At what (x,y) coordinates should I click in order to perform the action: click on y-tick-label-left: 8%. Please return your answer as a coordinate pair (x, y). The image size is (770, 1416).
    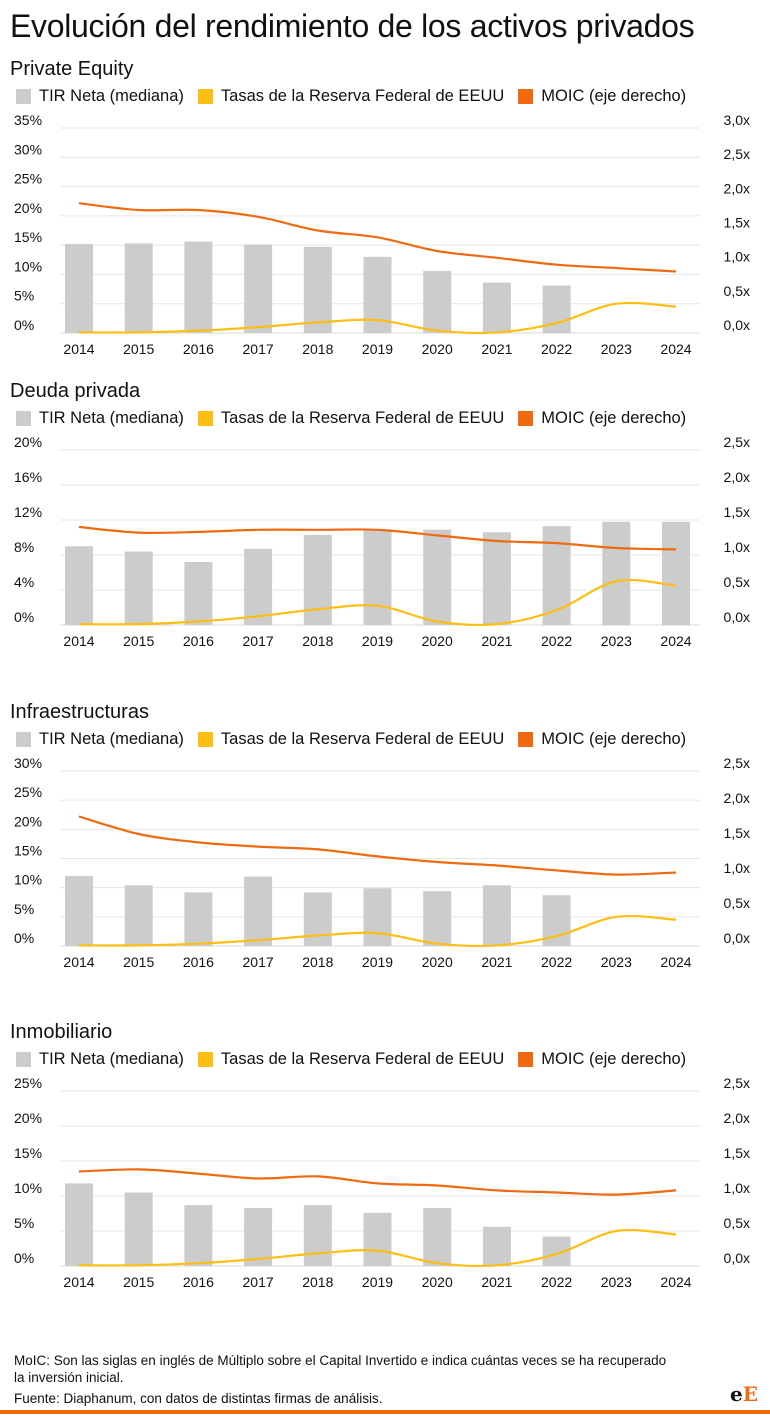
    Looking at the image, I should click on (24, 547).